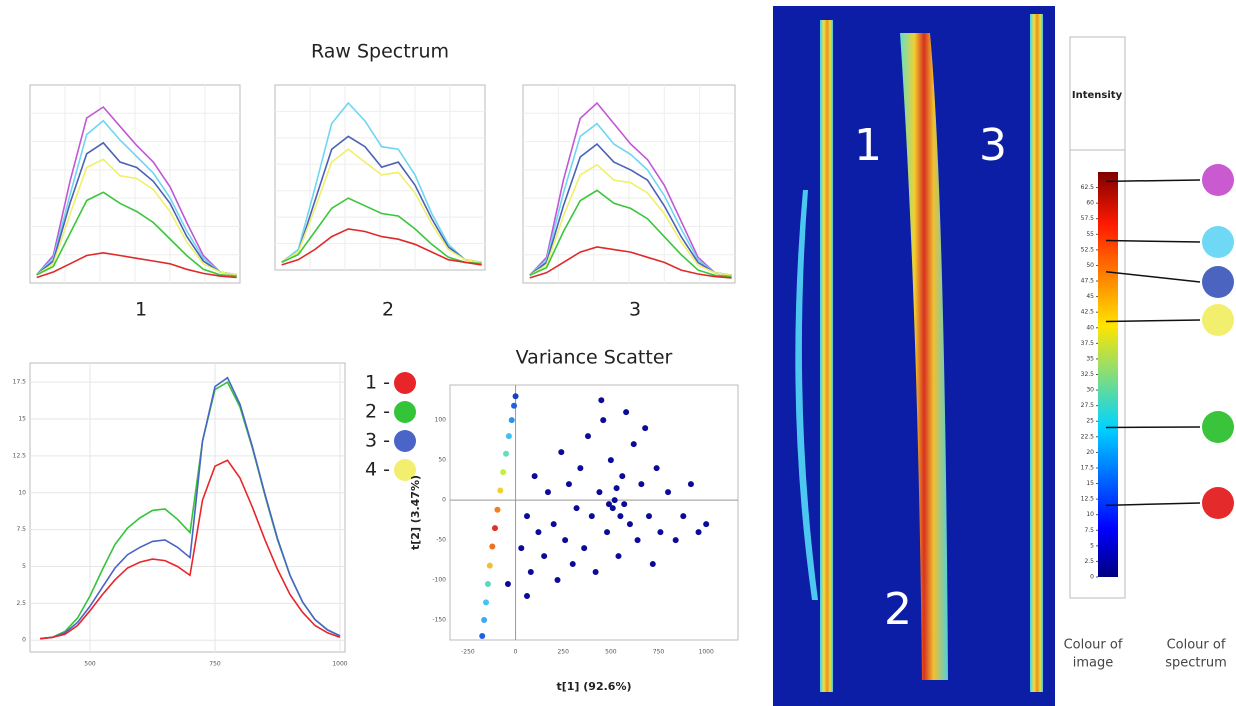  Describe the element at coordinates (1090, 452) in the screenshot. I see `colorbar-tick-label: 20` at that location.